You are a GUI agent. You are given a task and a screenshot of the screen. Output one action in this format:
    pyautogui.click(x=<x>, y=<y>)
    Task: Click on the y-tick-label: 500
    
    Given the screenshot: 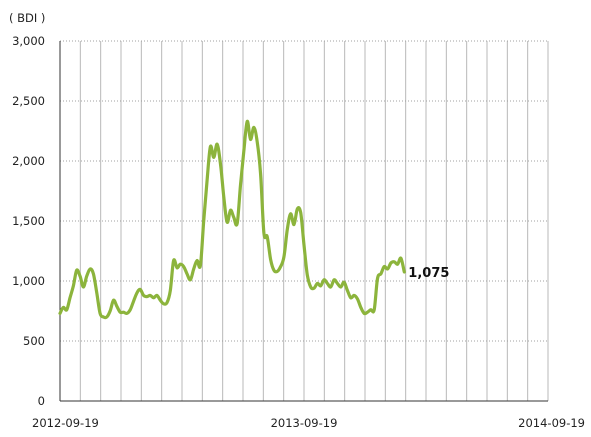 What is the action you would take?
    pyautogui.click(x=34, y=341)
    